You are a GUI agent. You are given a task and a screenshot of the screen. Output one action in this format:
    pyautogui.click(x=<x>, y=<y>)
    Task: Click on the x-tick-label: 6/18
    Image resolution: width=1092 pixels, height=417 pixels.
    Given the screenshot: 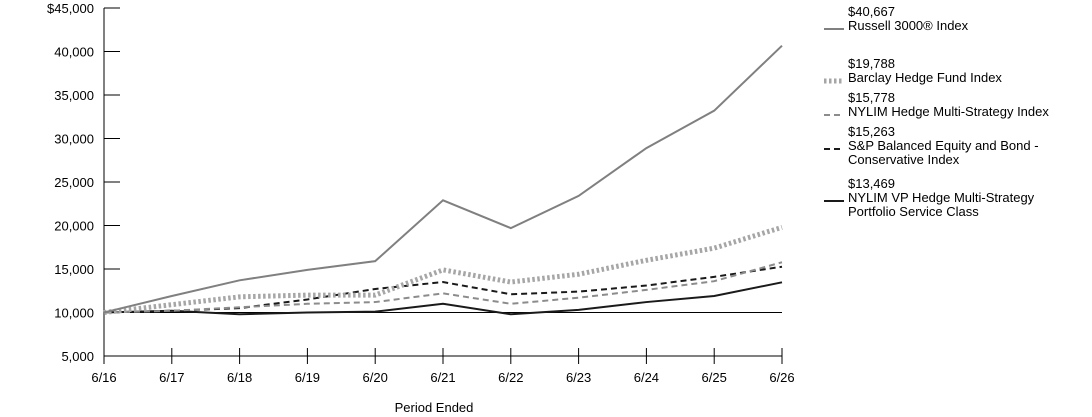 What is the action you would take?
    pyautogui.click(x=239, y=377)
    